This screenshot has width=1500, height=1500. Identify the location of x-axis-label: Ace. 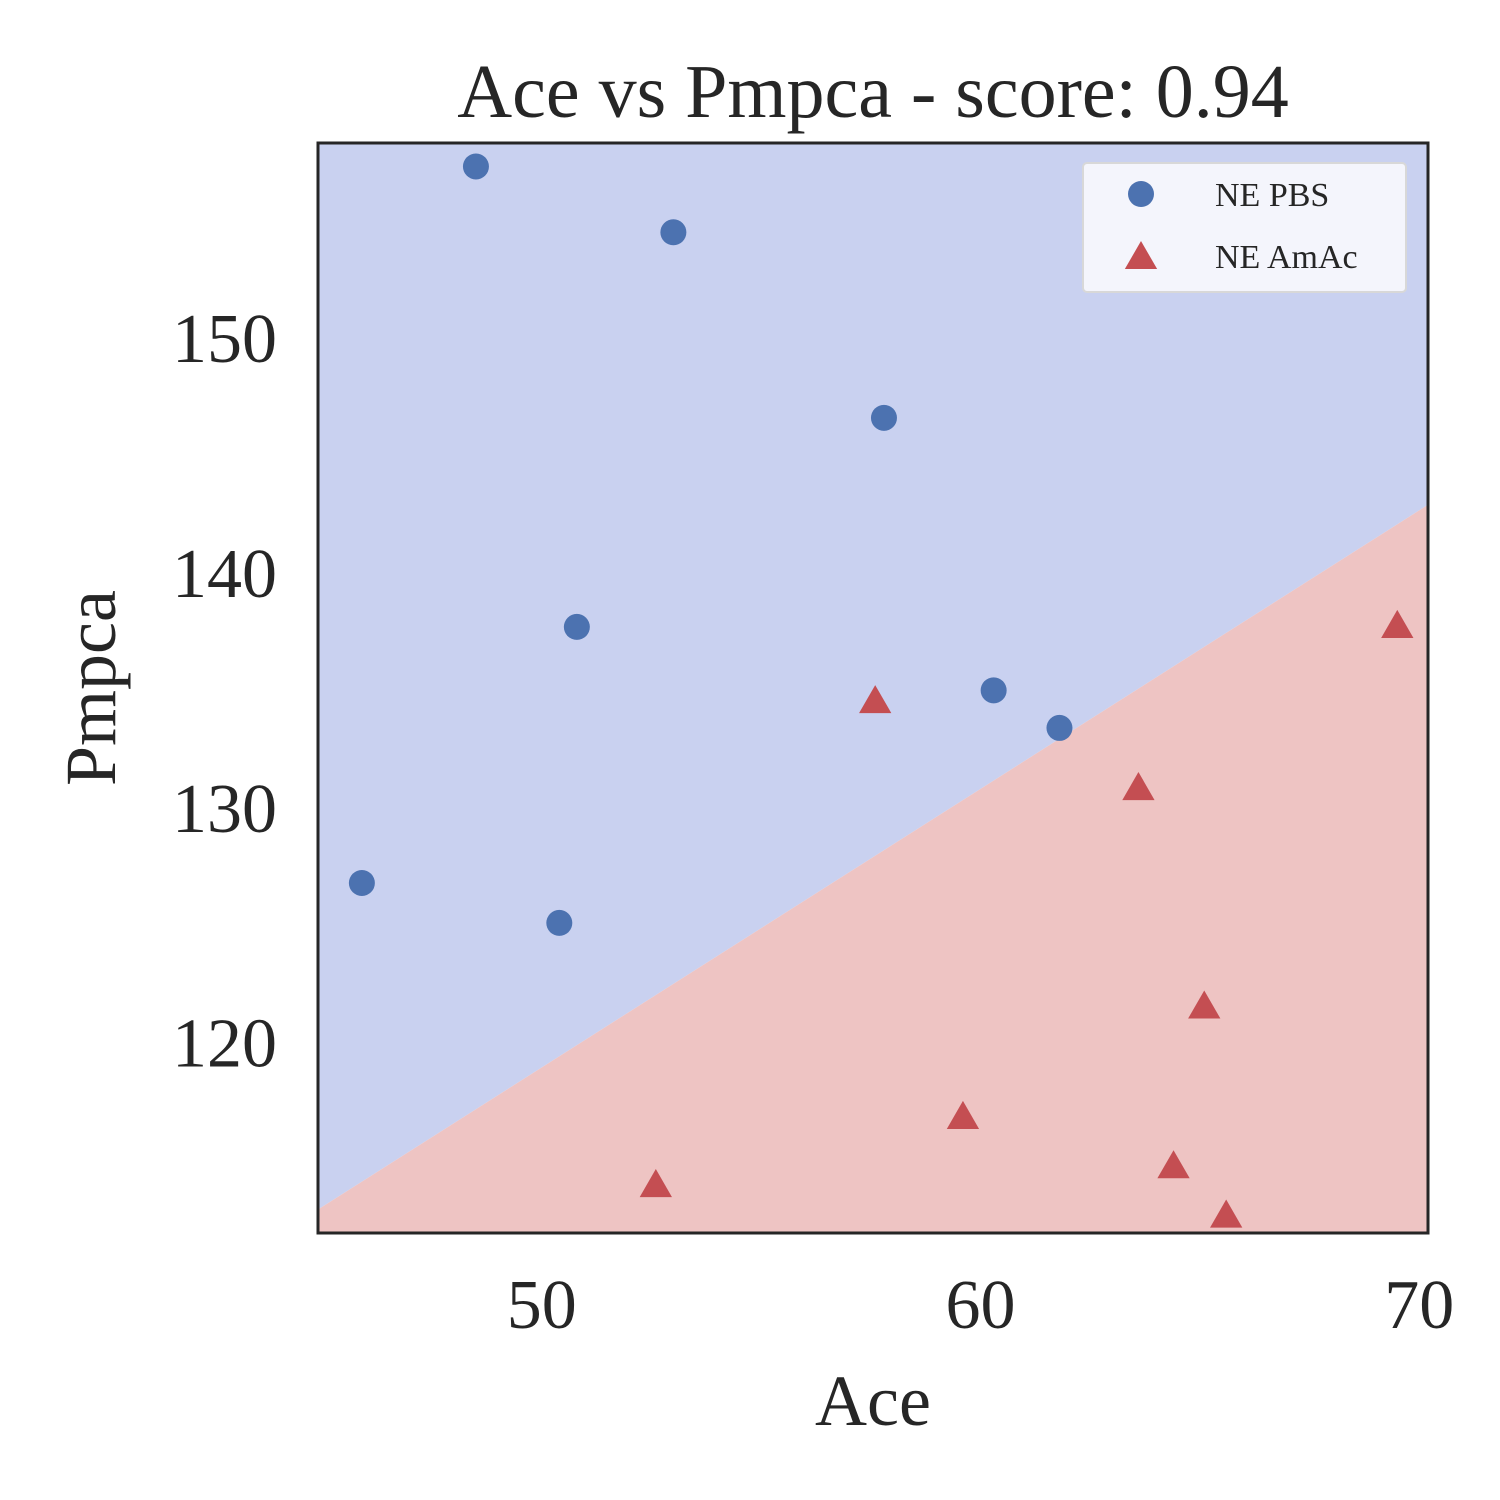
(873, 1401).